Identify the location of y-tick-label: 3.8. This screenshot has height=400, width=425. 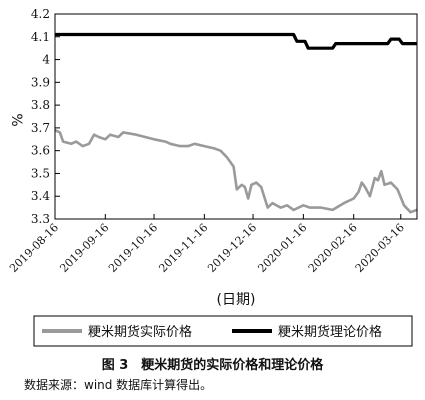
(40, 105).